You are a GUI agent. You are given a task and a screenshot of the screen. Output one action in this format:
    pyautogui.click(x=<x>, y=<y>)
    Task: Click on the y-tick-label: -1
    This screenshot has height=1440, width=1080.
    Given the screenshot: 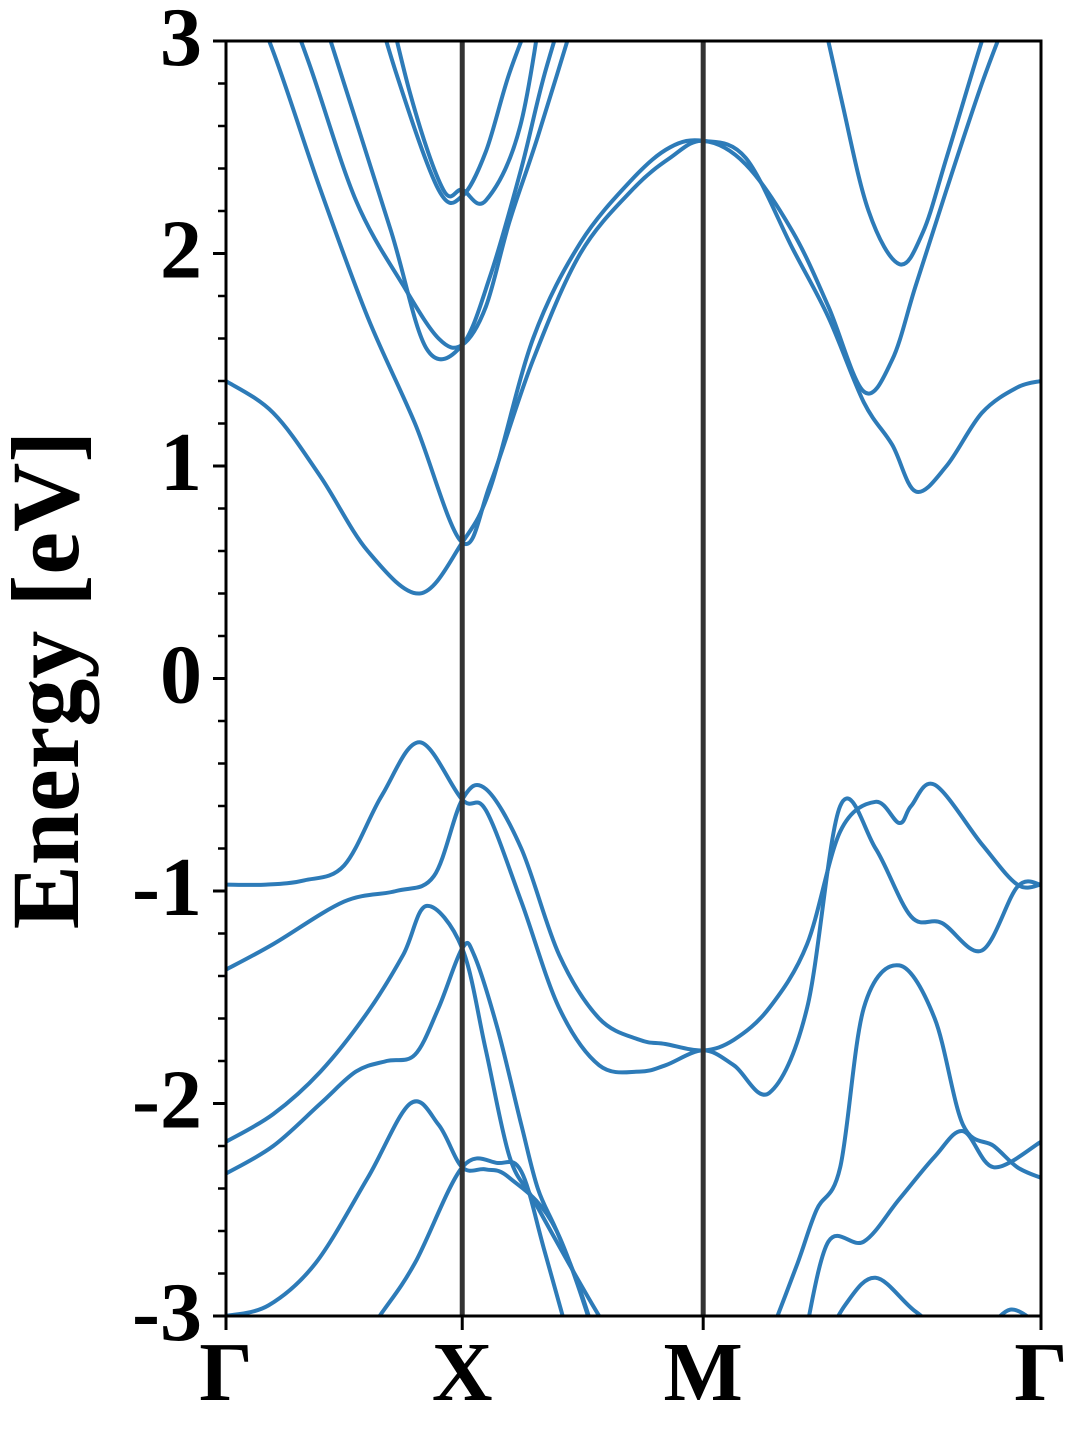 What is the action you would take?
    pyautogui.click(x=167, y=887)
    